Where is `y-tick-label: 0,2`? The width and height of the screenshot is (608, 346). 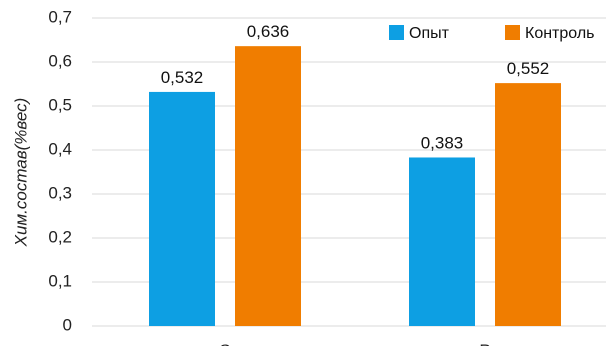 y-tick-label: 0,2 is located at coordinates (60, 236).